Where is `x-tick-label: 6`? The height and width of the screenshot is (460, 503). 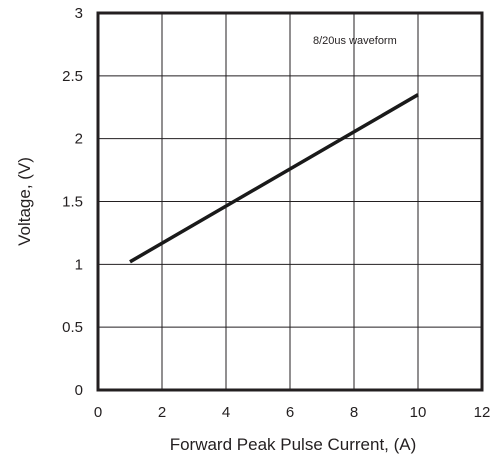 x-tick-label: 6 is located at coordinates (290, 412).